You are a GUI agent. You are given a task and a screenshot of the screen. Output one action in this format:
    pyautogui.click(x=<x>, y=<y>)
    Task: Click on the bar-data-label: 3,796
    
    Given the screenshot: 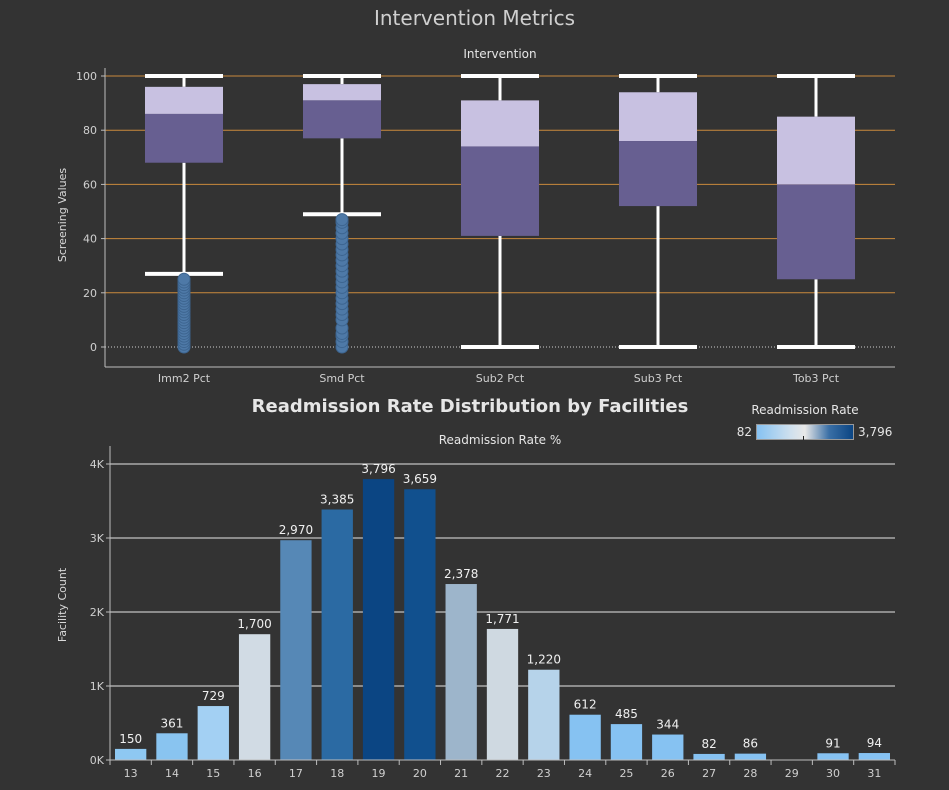 What is the action you would take?
    pyautogui.click(x=378, y=469)
    